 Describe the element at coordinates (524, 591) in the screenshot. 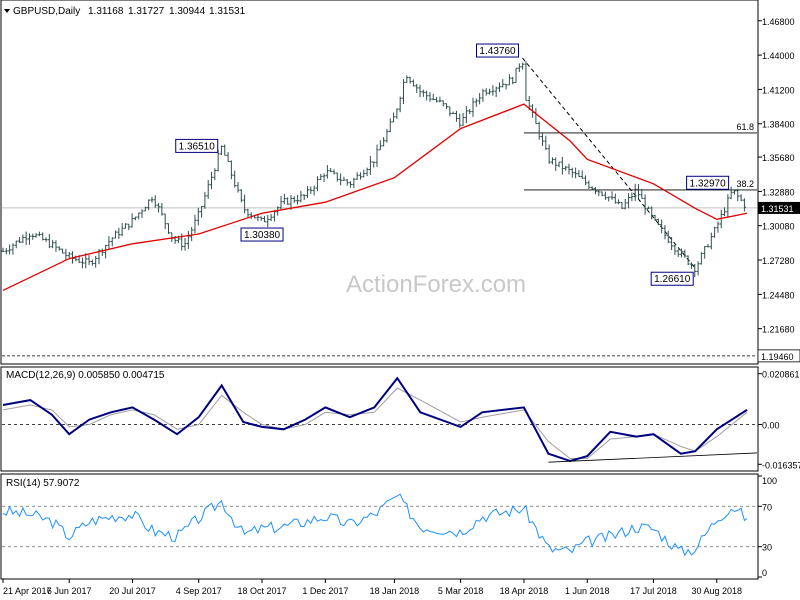

I see `x-axis-label: 18 Apr 2018` at that location.